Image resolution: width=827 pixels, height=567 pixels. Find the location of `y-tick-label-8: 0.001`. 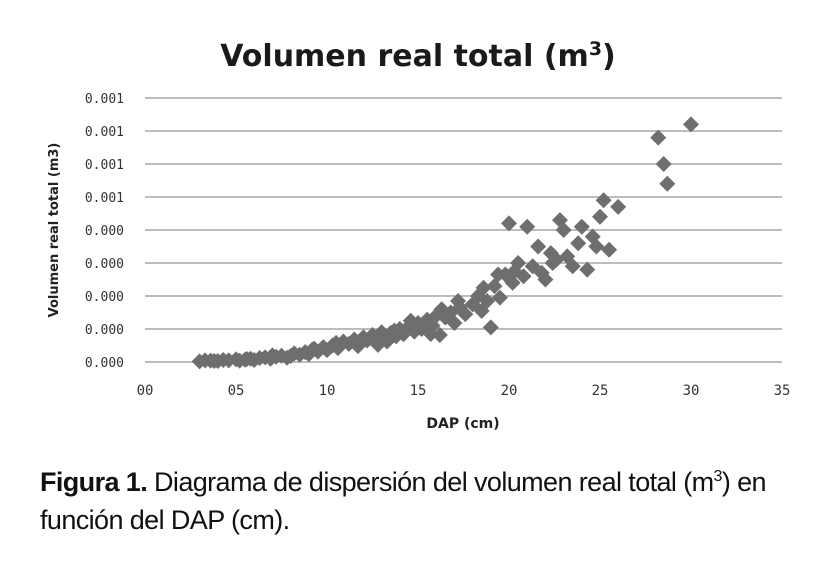

y-tick-label-8: 0.001 is located at coordinates (104, 99).